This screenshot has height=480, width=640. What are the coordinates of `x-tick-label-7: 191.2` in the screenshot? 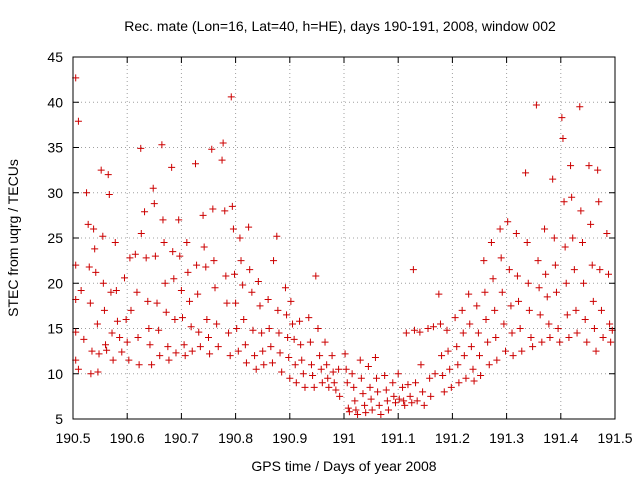 It's located at (452, 438).